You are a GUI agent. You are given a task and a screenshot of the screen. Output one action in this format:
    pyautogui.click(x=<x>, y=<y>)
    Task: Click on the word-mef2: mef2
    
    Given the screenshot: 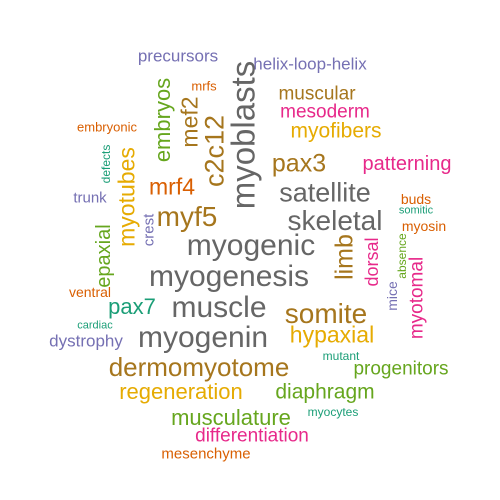 What is the action you would take?
    pyautogui.click(x=189, y=122)
    